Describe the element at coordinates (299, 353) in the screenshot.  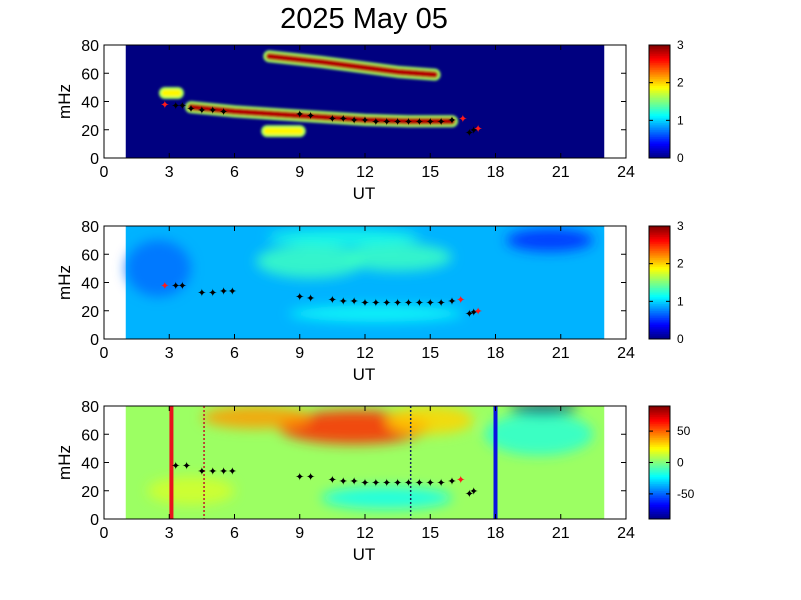
I see `x-tick-label: 9` at that location.